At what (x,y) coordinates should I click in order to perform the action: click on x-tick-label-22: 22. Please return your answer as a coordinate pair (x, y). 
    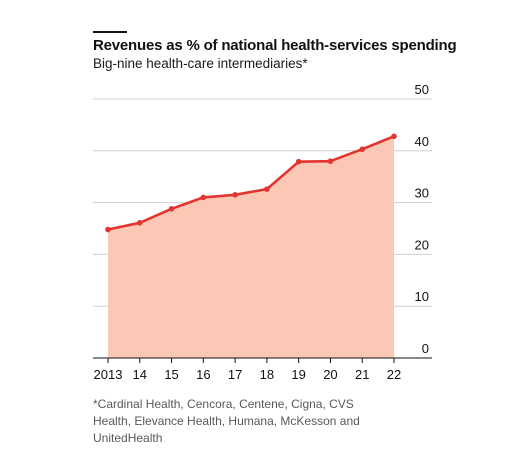
    Looking at the image, I should click on (394, 374).